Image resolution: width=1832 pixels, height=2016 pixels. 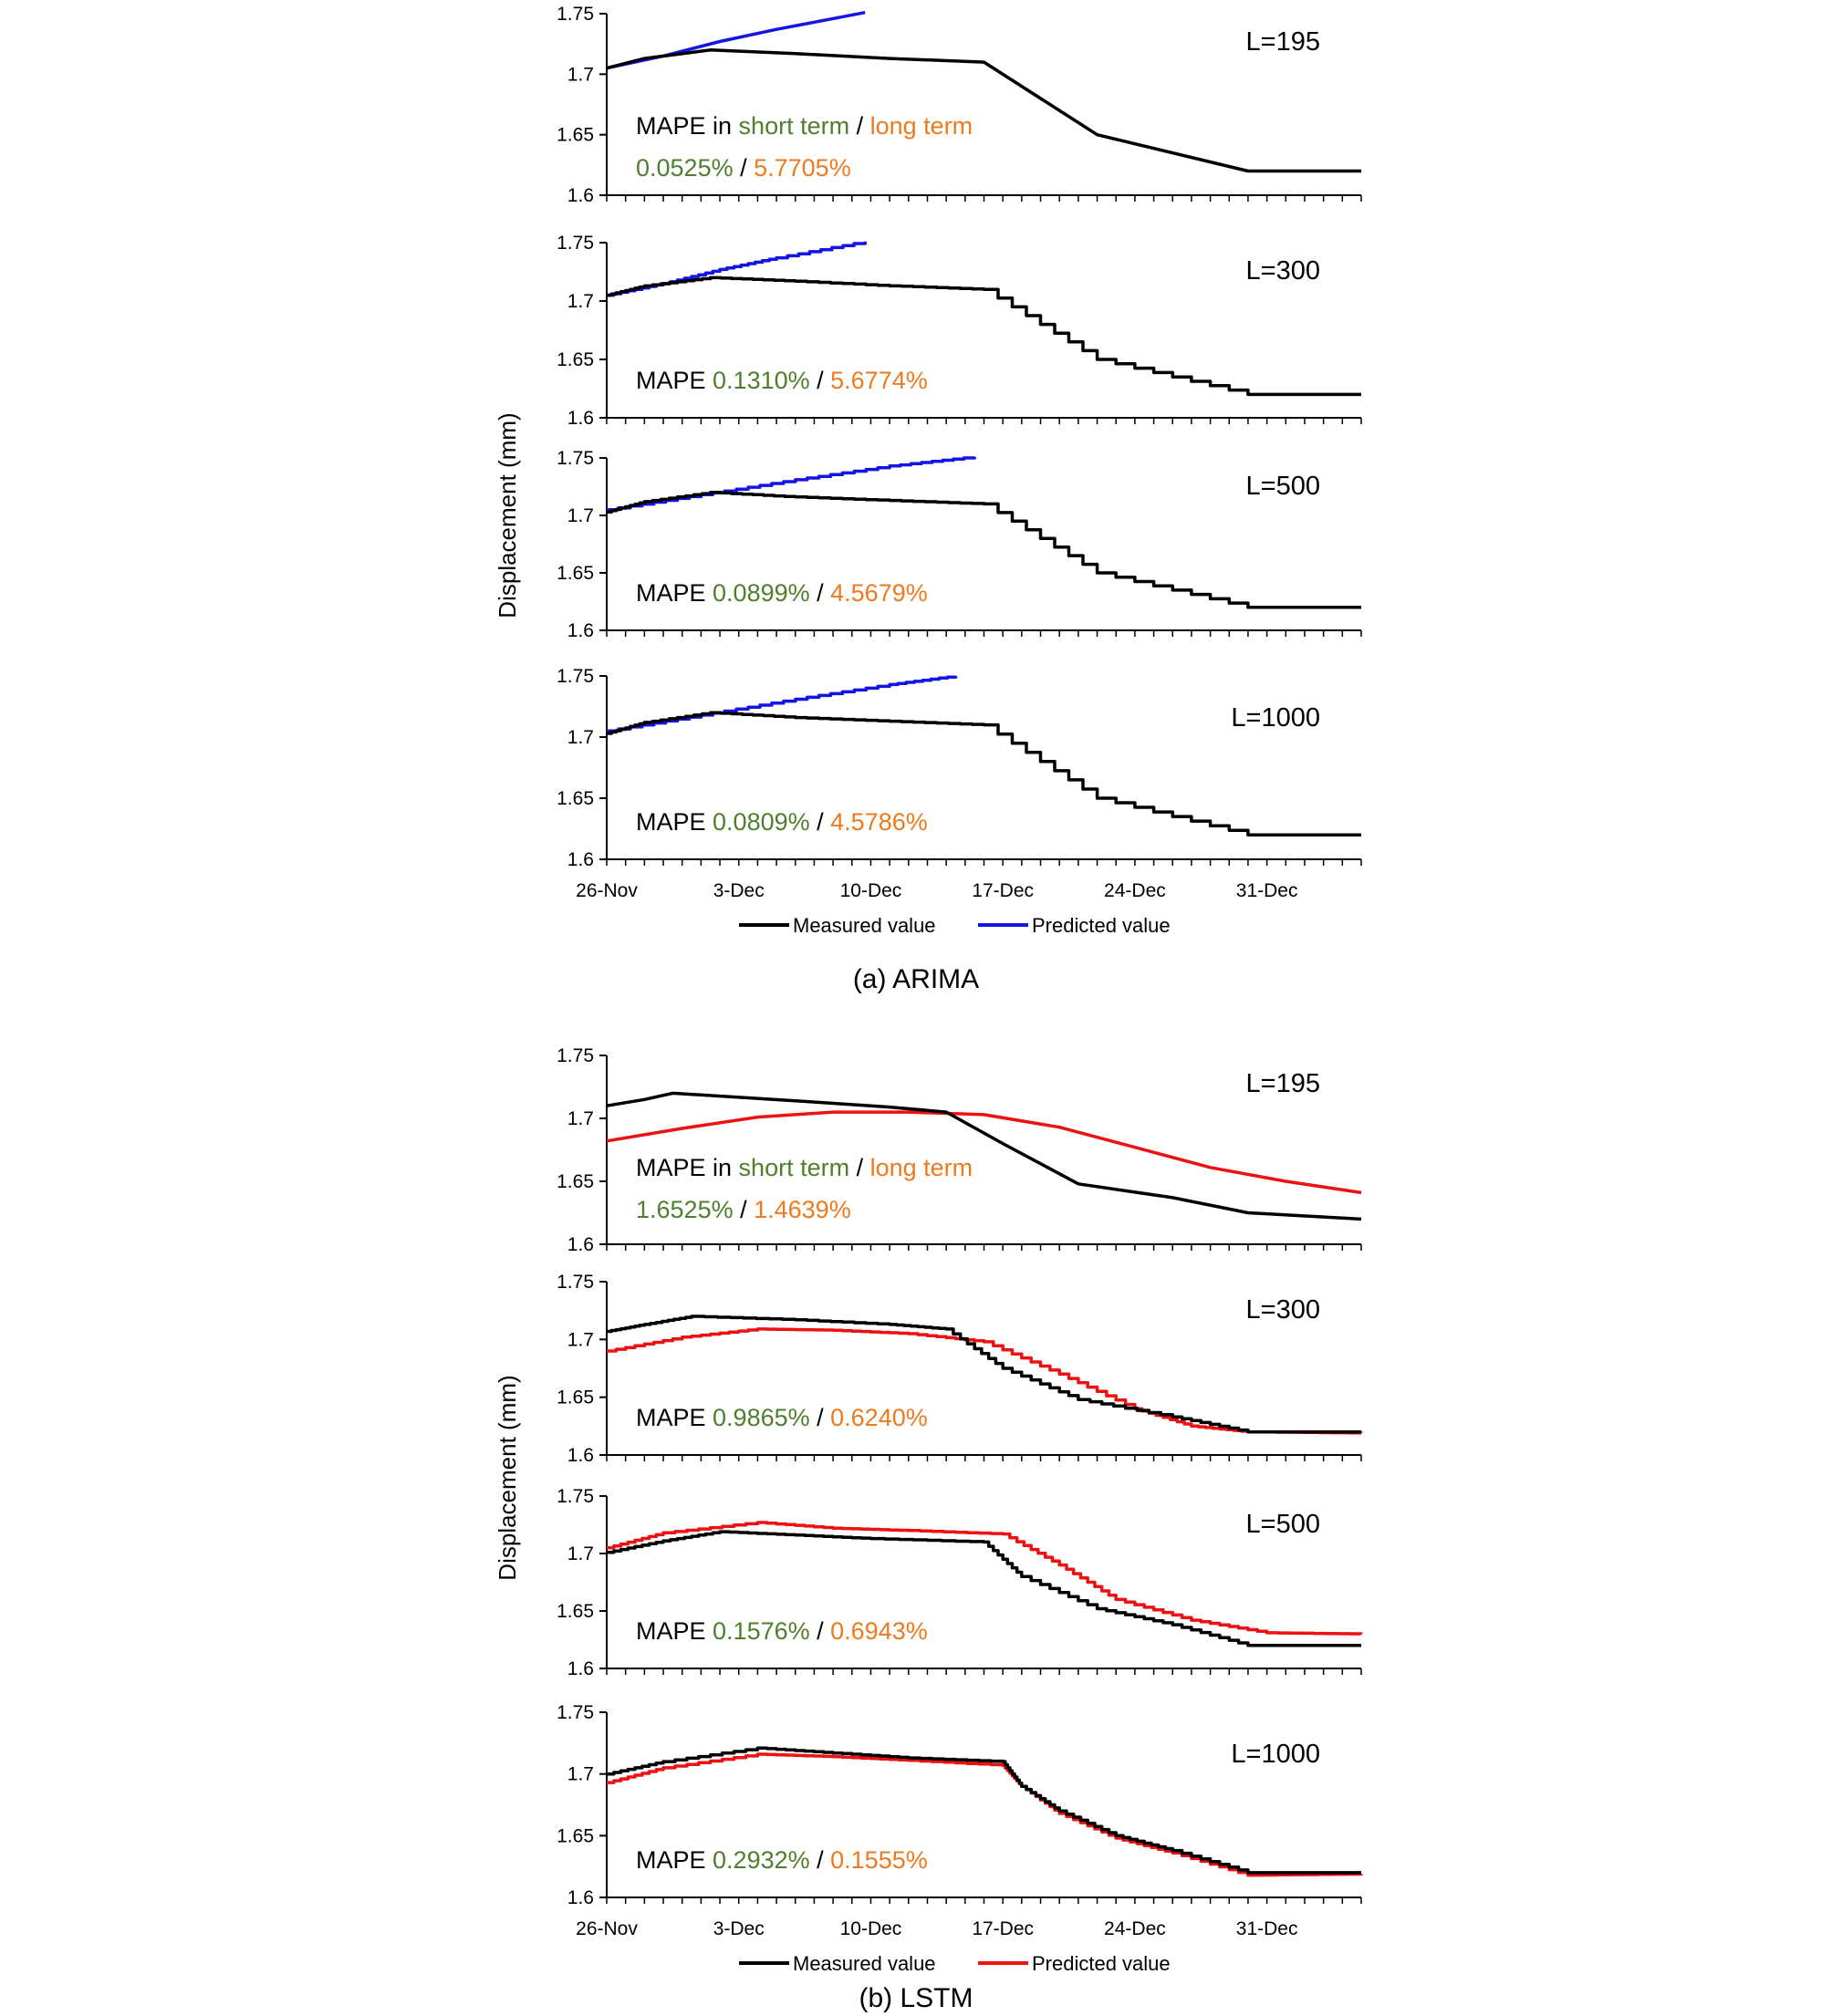 I want to click on mape-mape-long-value: 0.6943%, so click(x=879, y=1631).